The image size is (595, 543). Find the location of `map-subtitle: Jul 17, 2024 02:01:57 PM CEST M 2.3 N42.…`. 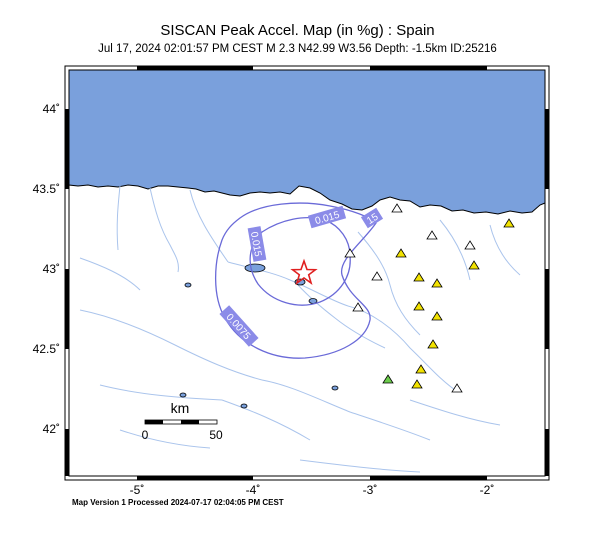

map-subtitle: Jul 17, 2024 02:01:57 PM CEST M 2.3 N42.… is located at coordinates (297, 49).